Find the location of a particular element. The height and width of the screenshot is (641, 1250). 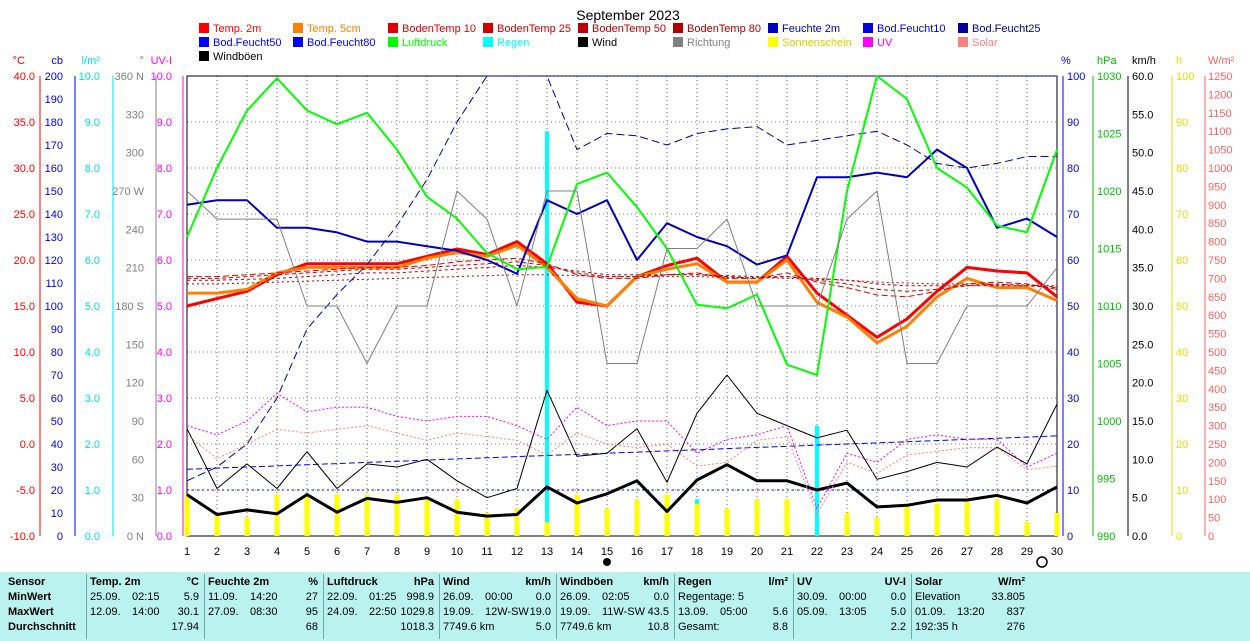

row-label-1: MinWert is located at coordinates (30, 597).